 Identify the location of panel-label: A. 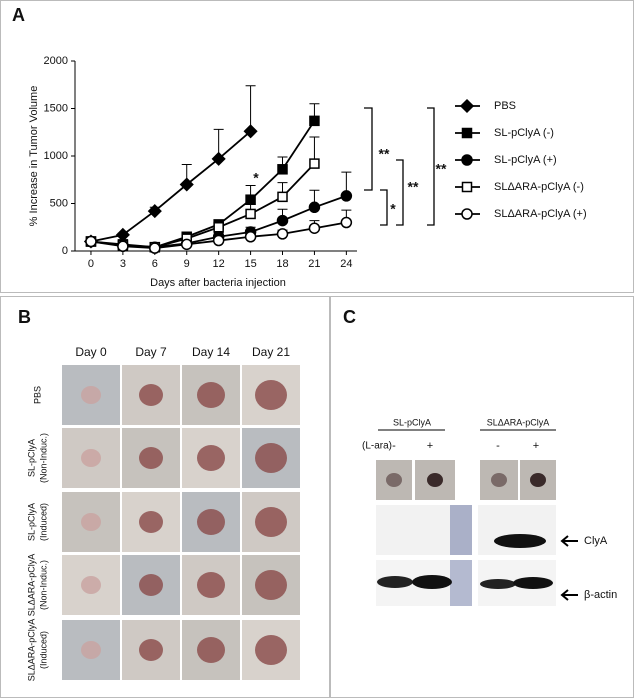
(18, 15).